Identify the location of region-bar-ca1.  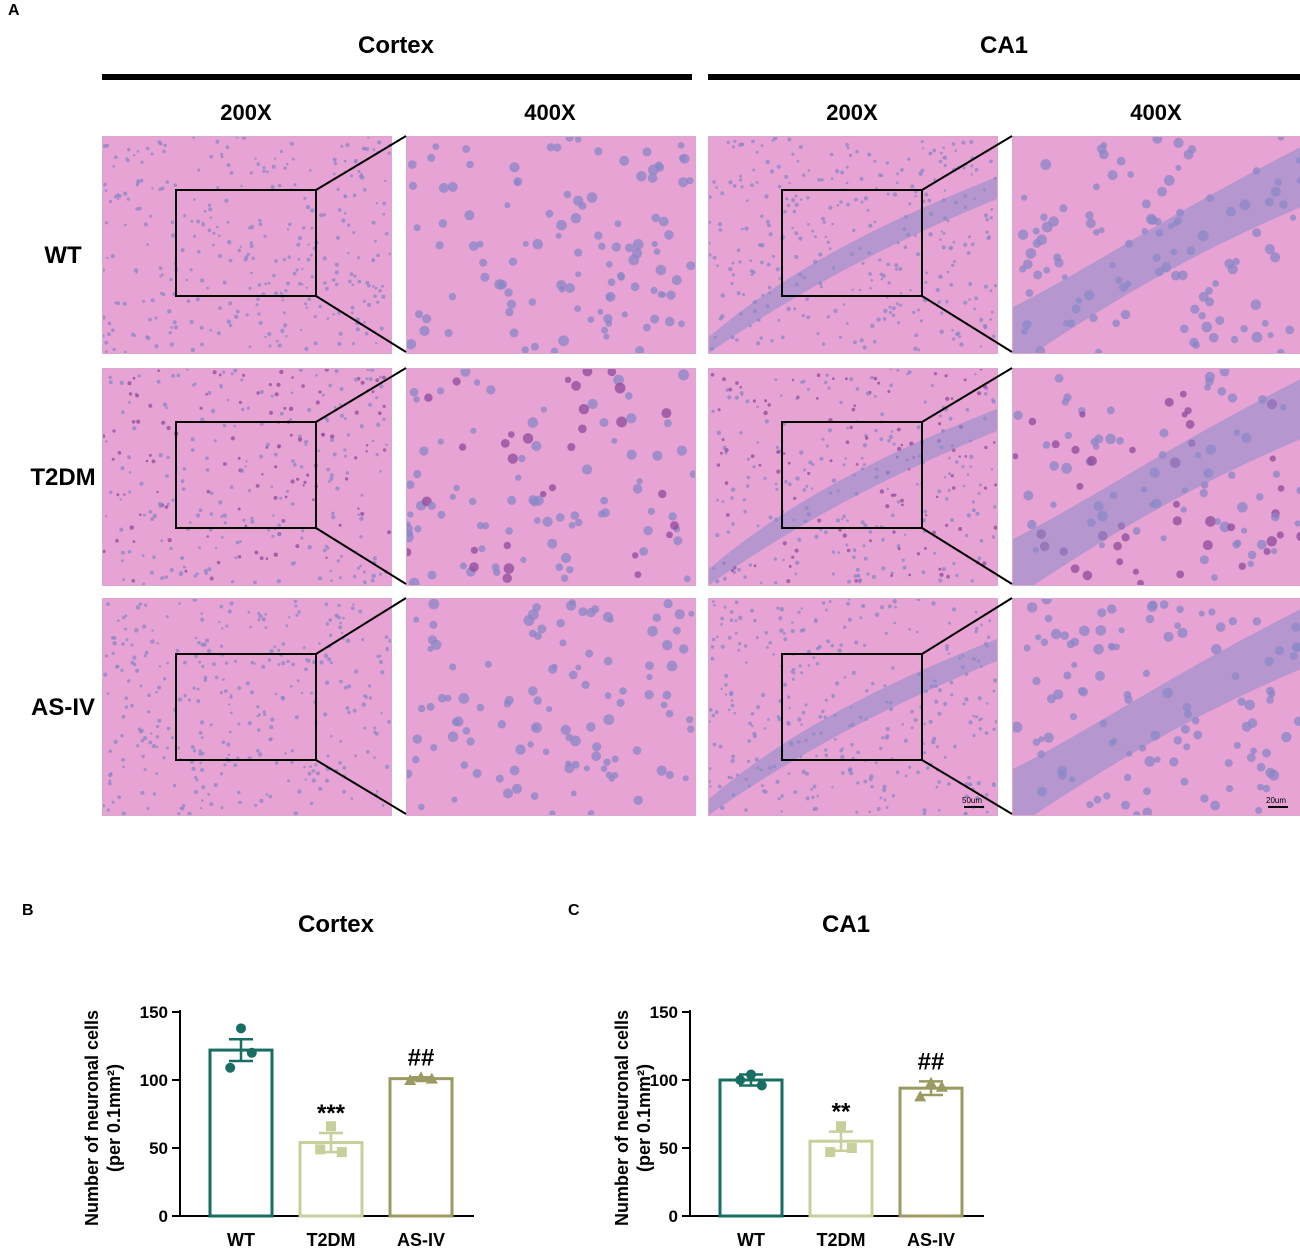
(1004, 77).